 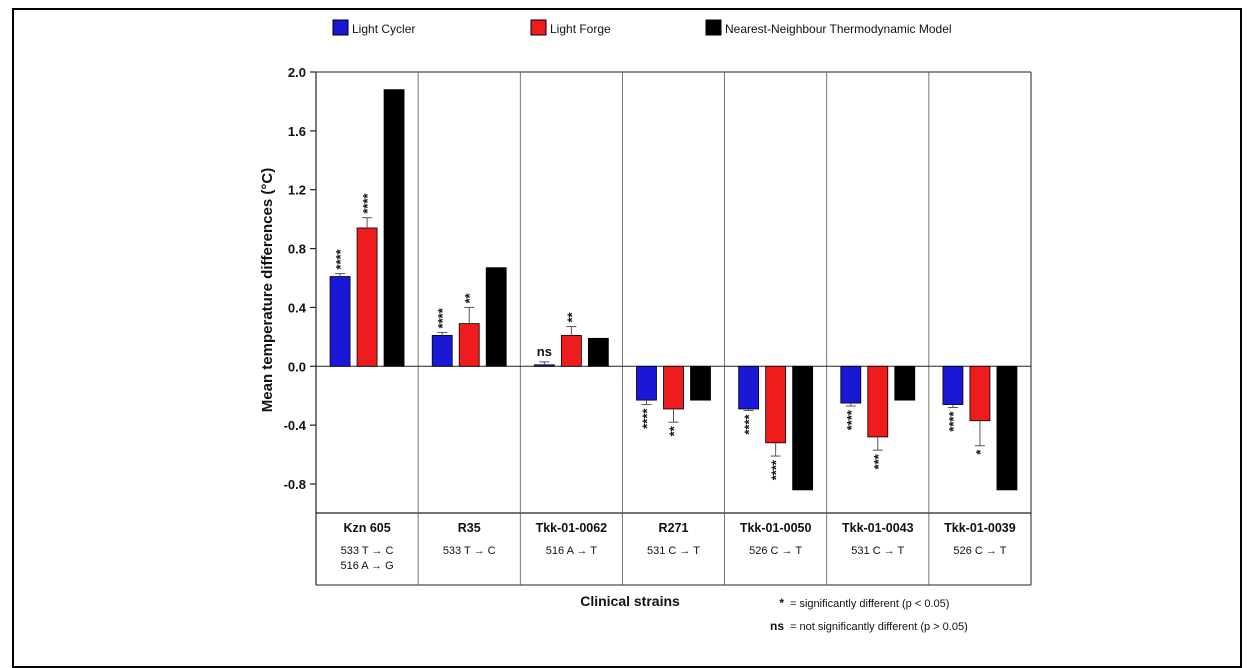 What do you see at coordinates (366, 566) in the screenshot?
I see `mutation-label: 516 A → G` at bounding box center [366, 566].